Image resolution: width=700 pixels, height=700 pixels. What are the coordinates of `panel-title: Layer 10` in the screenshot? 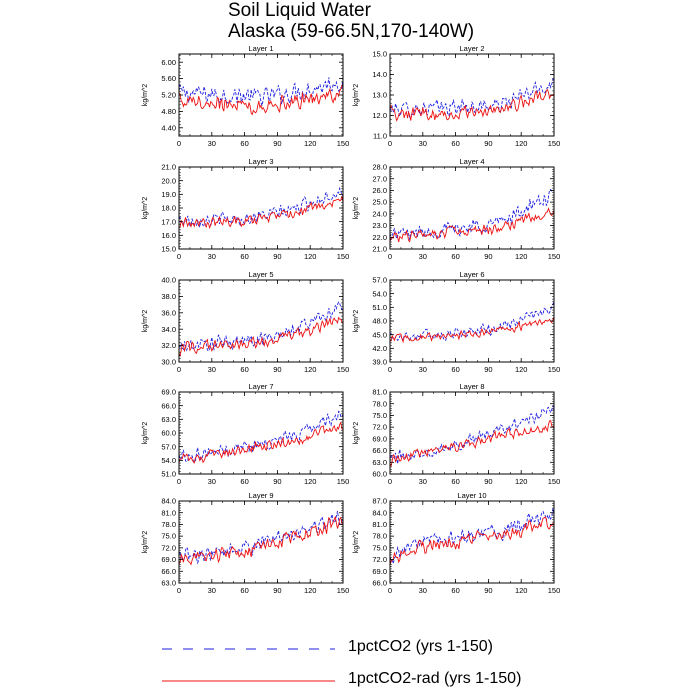 It's located at (471, 495).